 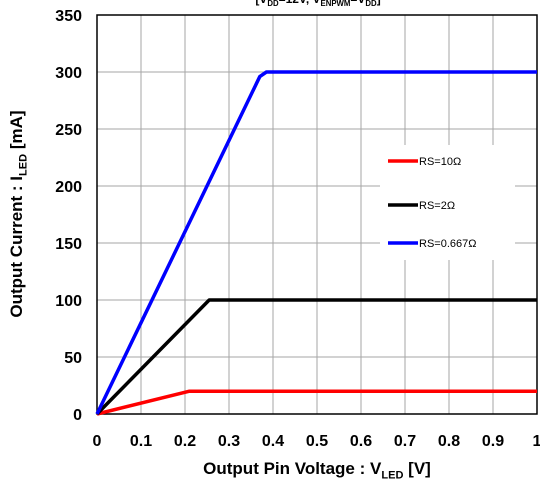 I want to click on y-tick-label: 100, so click(x=68, y=301).